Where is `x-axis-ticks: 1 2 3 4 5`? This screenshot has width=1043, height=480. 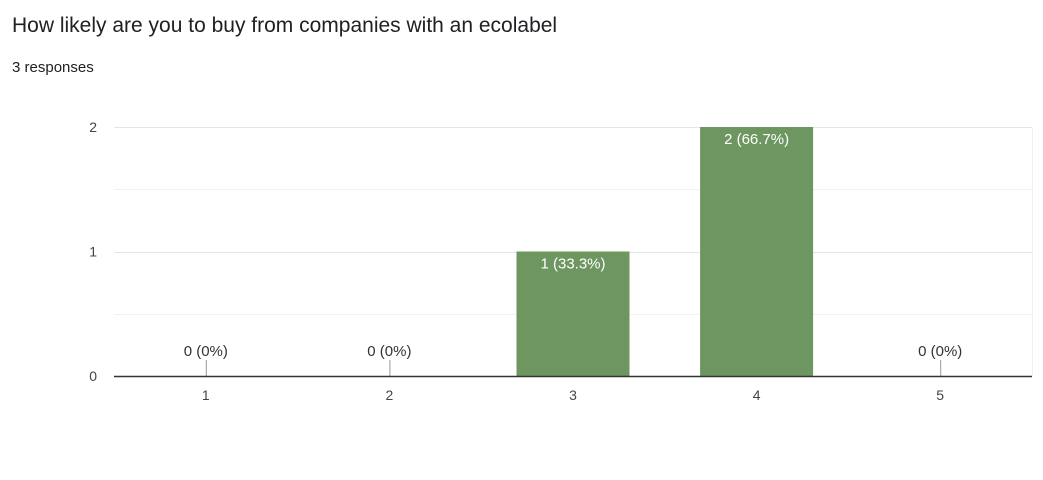 x-axis-ticks: 1 2 3 4 5 is located at coordinates (573, 395).